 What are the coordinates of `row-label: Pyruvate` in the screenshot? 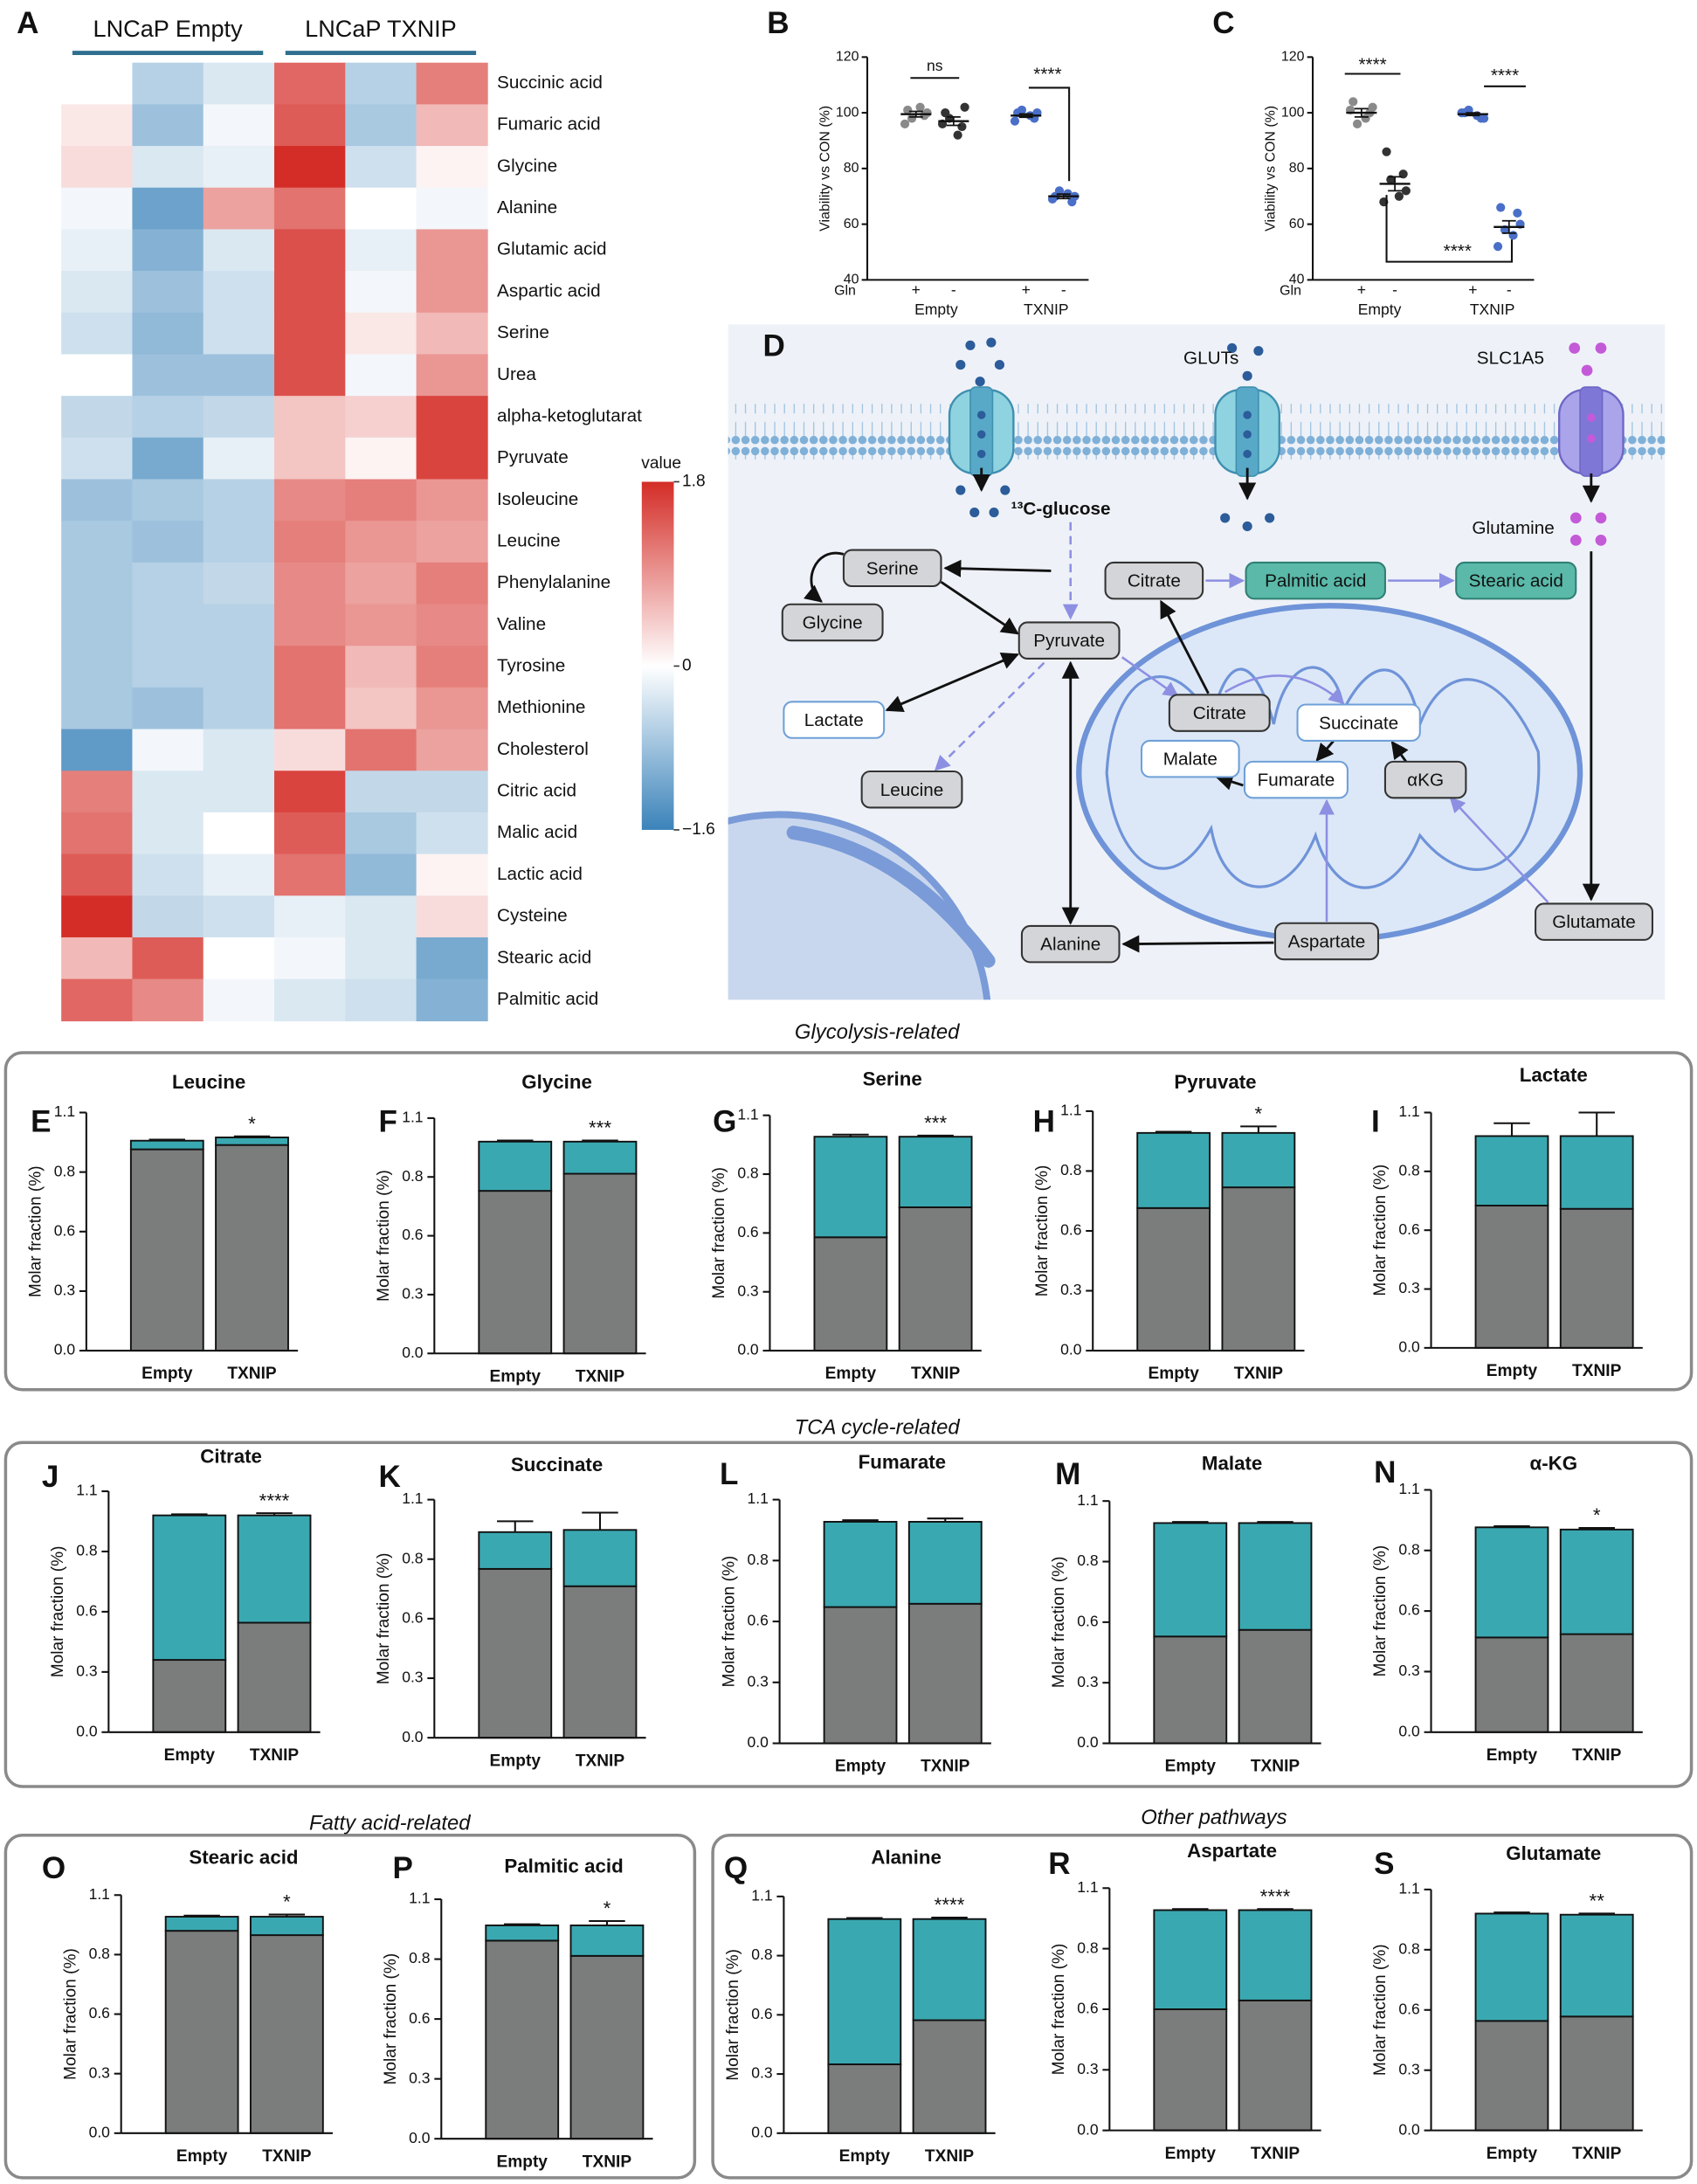 It's located at (533, 457).